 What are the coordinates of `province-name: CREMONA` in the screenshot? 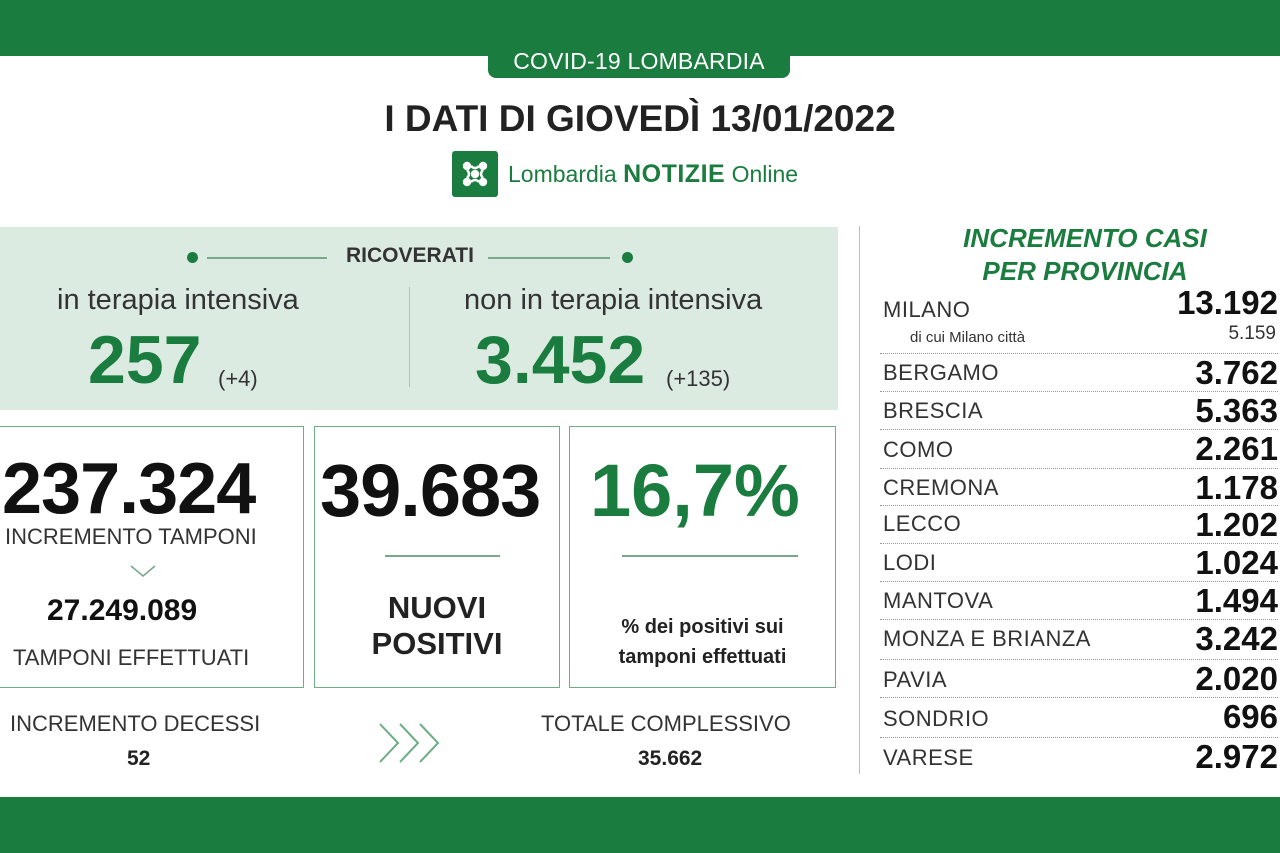 It's located at (941, 487).